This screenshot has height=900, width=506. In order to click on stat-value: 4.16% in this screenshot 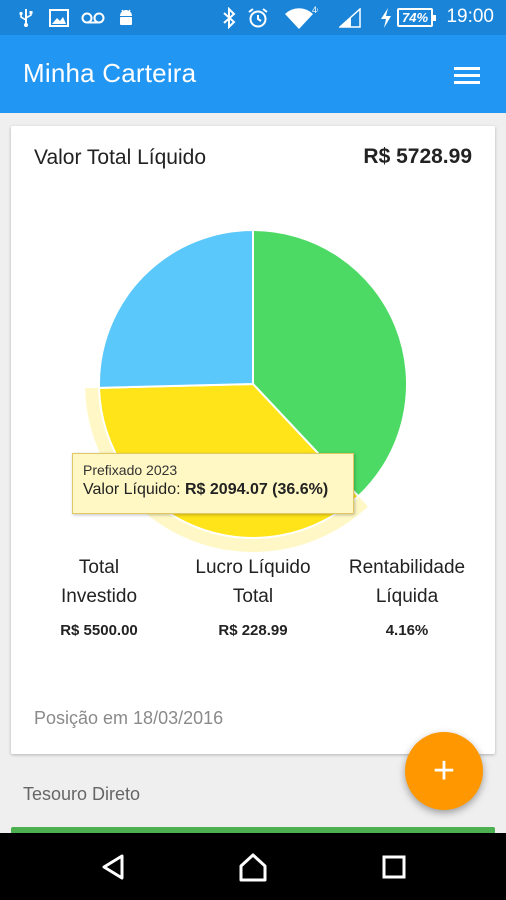, I will do `click(407, 630)`.